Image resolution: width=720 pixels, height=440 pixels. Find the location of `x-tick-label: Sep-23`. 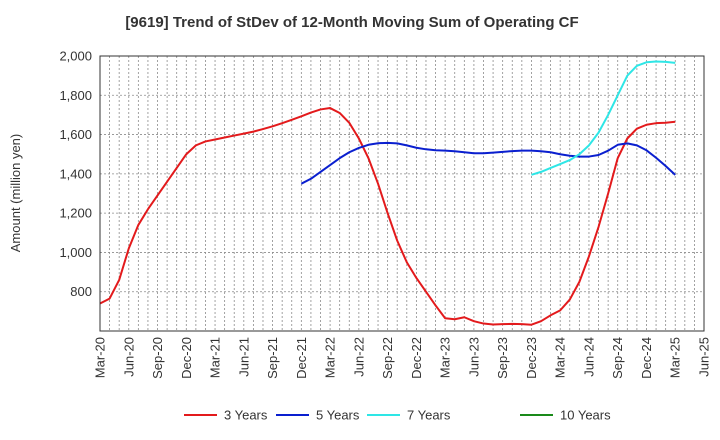

x-tick-label: Sep-23 is located at coordinates (502, 358).